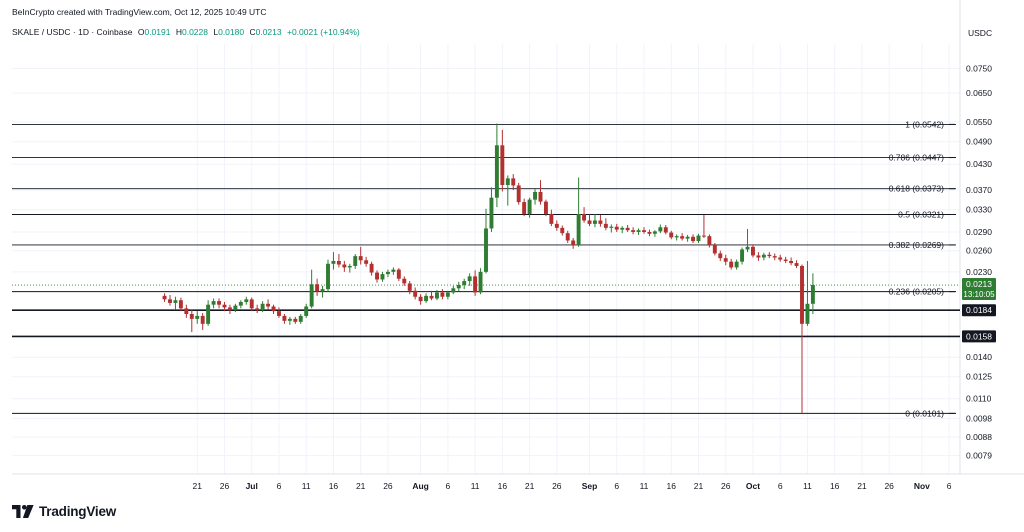  What do you see at coordinates (979, 93) in the screenshot?
I see `y-tick-label: 0.0650` at bounding box center [979, 93].